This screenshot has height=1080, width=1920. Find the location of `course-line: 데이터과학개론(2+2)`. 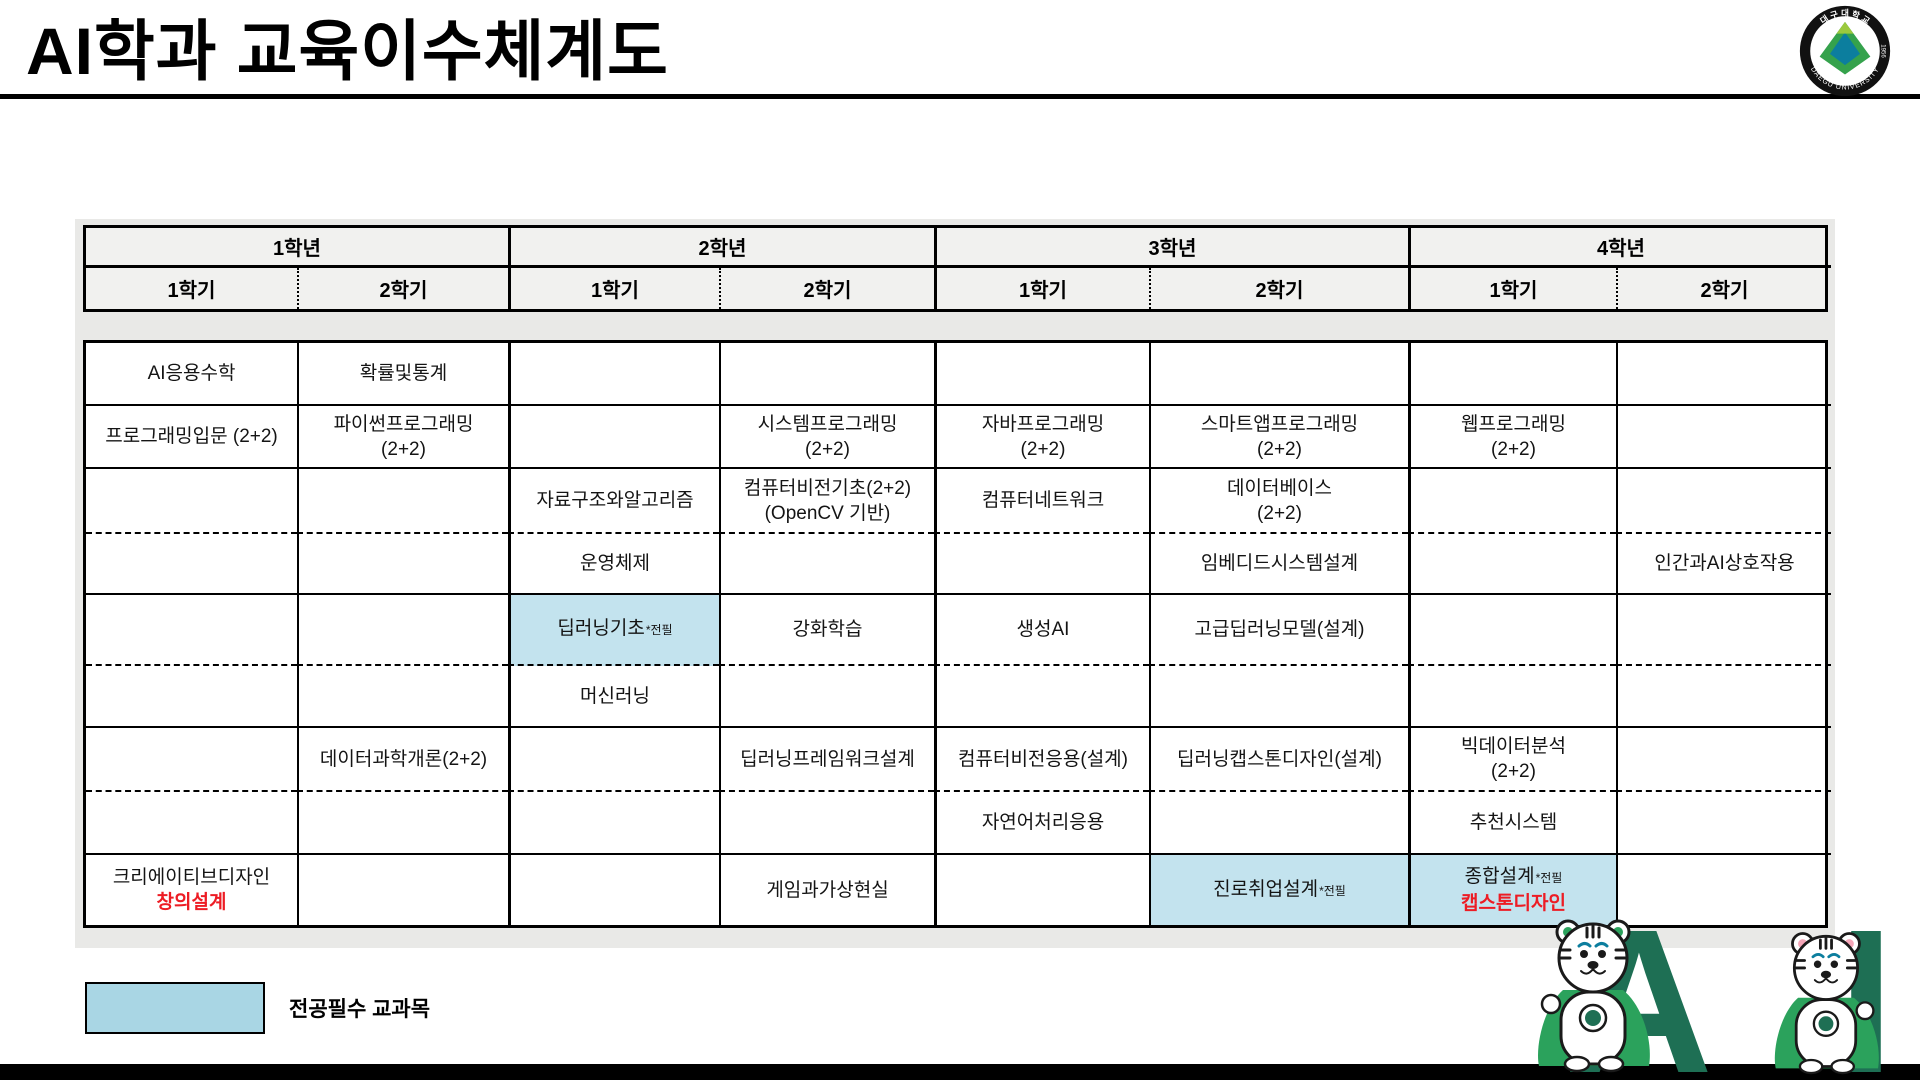

course-line: 데이터과학개론(2+2) is located at coordinates (403, 759).